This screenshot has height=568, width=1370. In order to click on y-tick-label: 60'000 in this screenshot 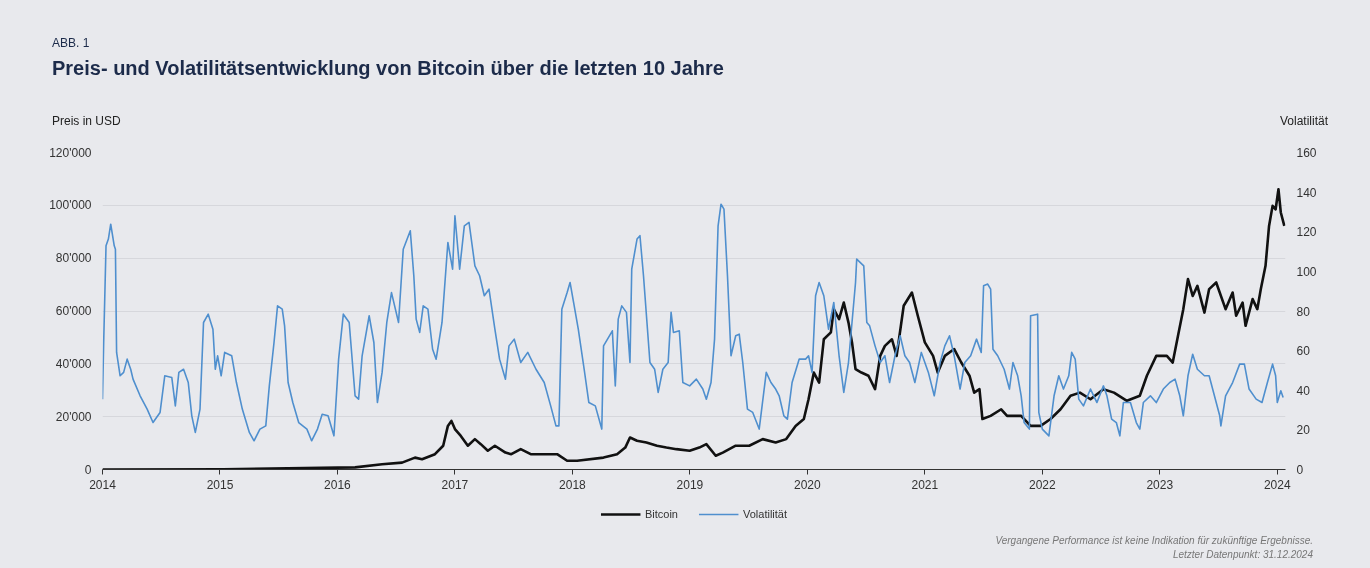, I will do `click(73, 311)`.